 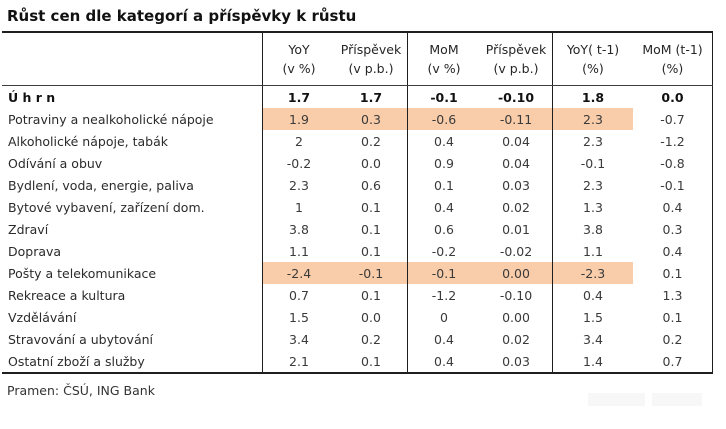 What do you see at coordinates (593, 49) in the screenshot?
I see `header-line1: YoY( t-1)` at bounding box center [593, 49].